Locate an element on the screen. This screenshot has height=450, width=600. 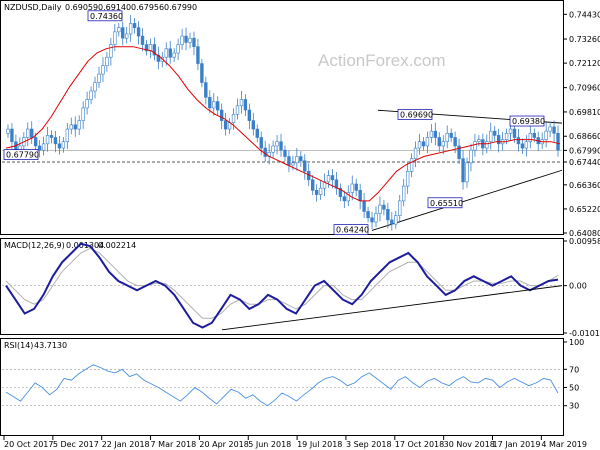
date-tick-label: 19 Jul 2018 is located at coordinates (319, 444).